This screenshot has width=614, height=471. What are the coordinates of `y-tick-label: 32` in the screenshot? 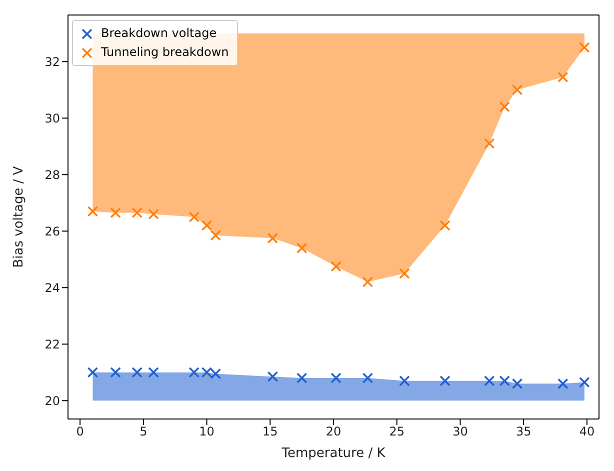 It's located at (52, 61).